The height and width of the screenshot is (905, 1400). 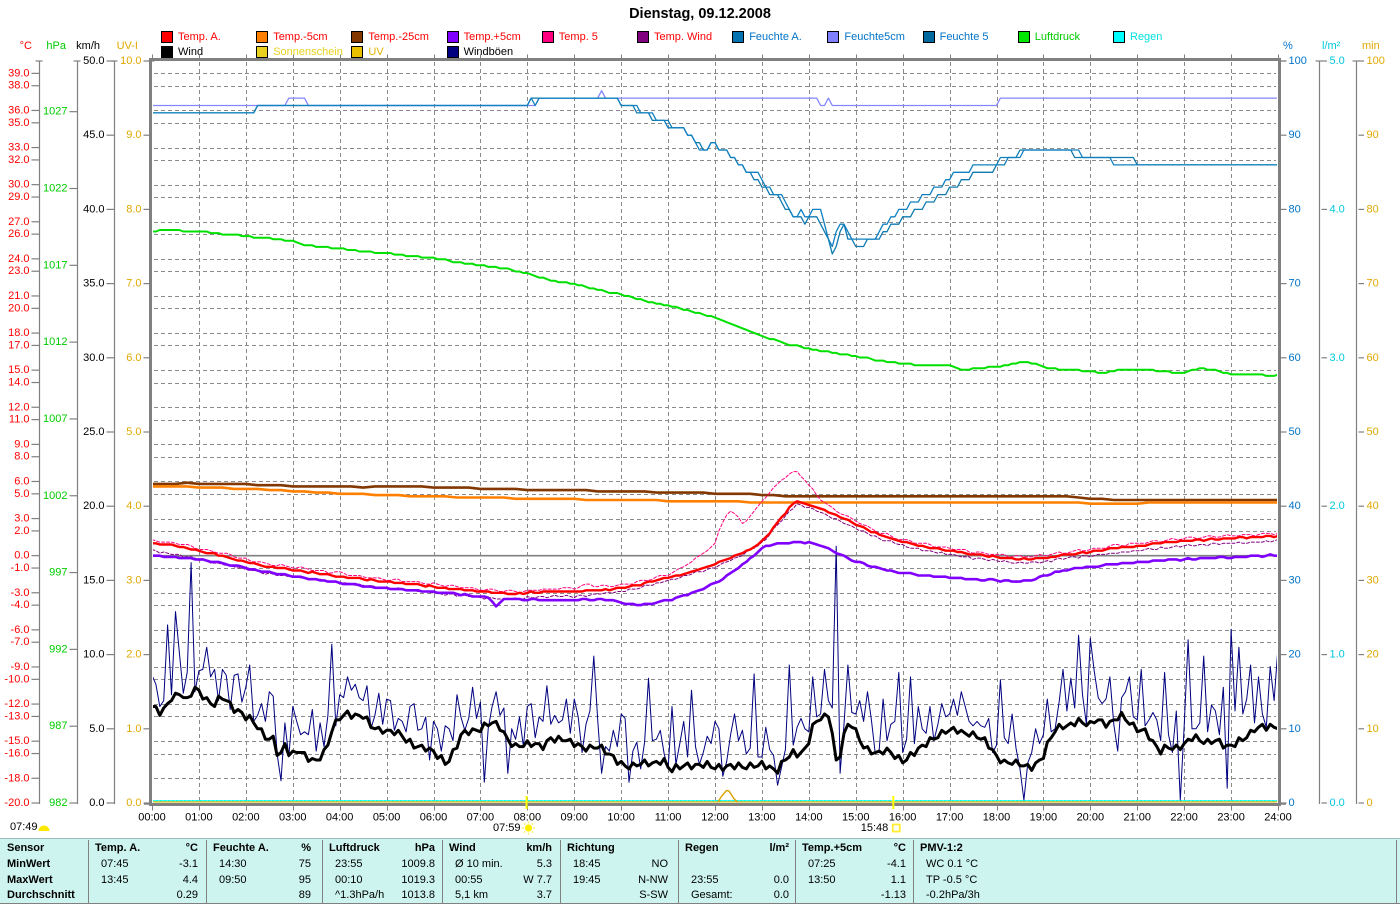 What do you see at coordinates (167, 37) in the screenshot?
I see `legend-swatch-temp_a` at bounding box center [167, 37].